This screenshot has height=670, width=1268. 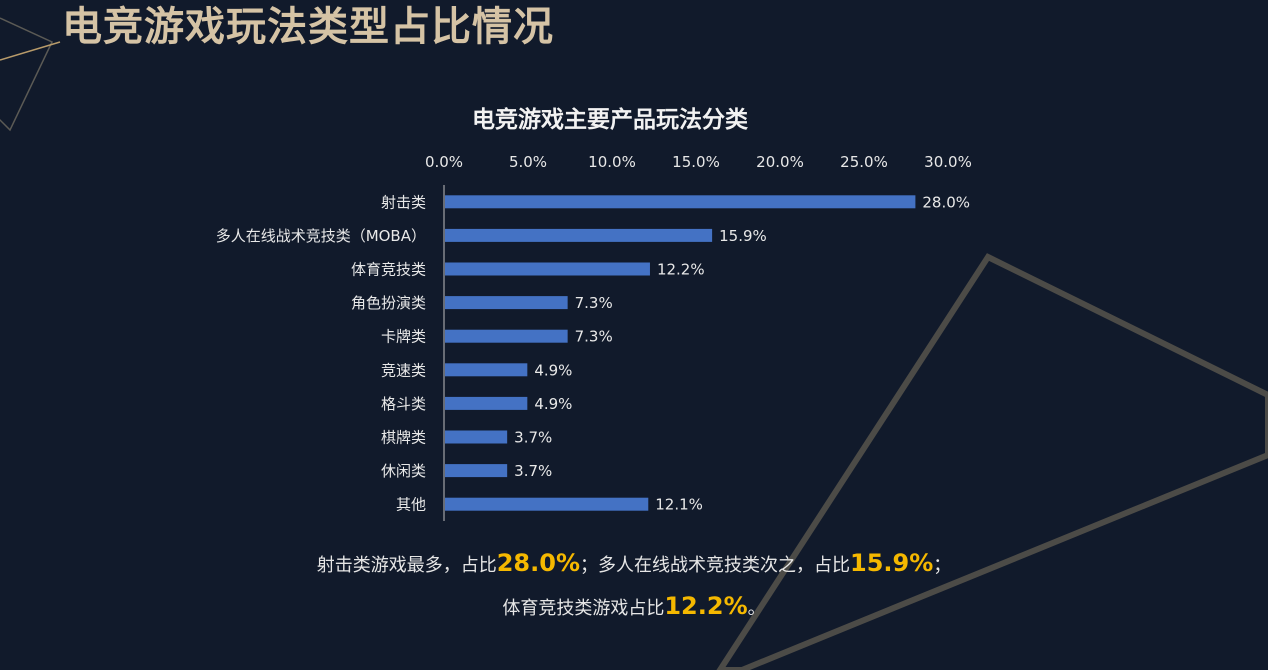 What do you see at coordinates (403, 337) in the screenshot?
I see `category-label: 卡牌类` at bounding box center [403, 337].